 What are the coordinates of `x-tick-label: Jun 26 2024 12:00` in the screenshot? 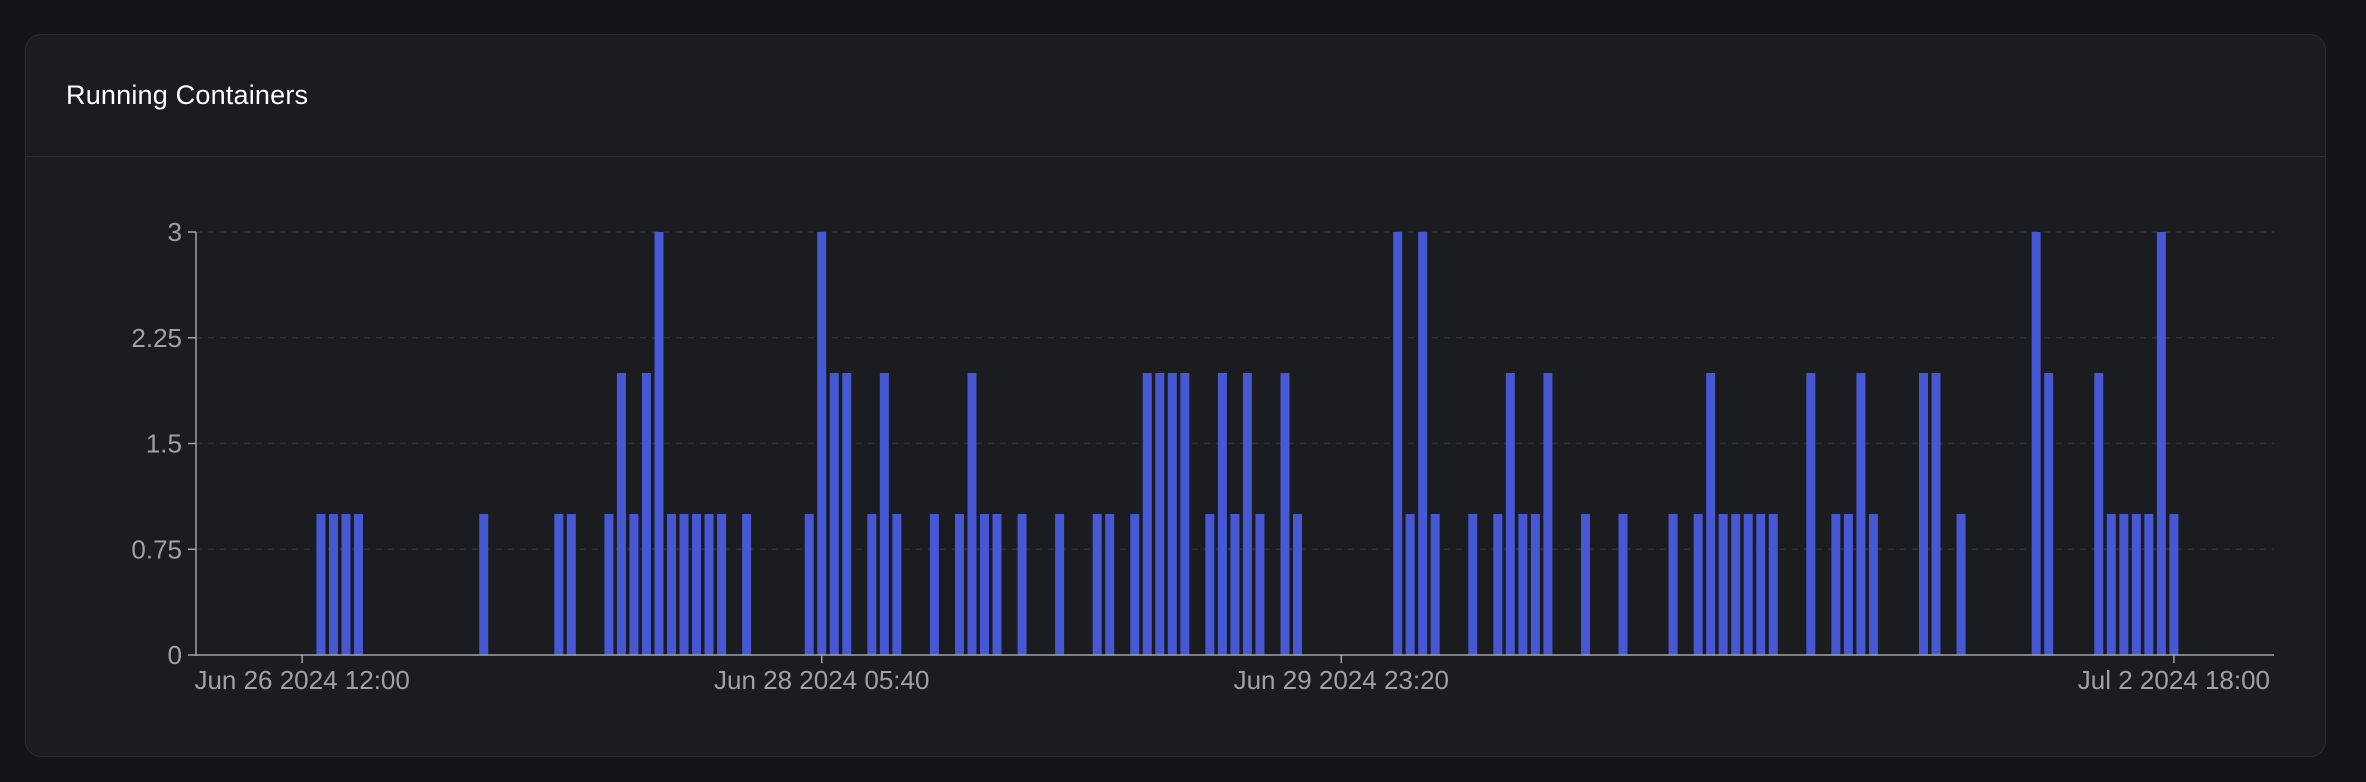 It's located at (301, 680).